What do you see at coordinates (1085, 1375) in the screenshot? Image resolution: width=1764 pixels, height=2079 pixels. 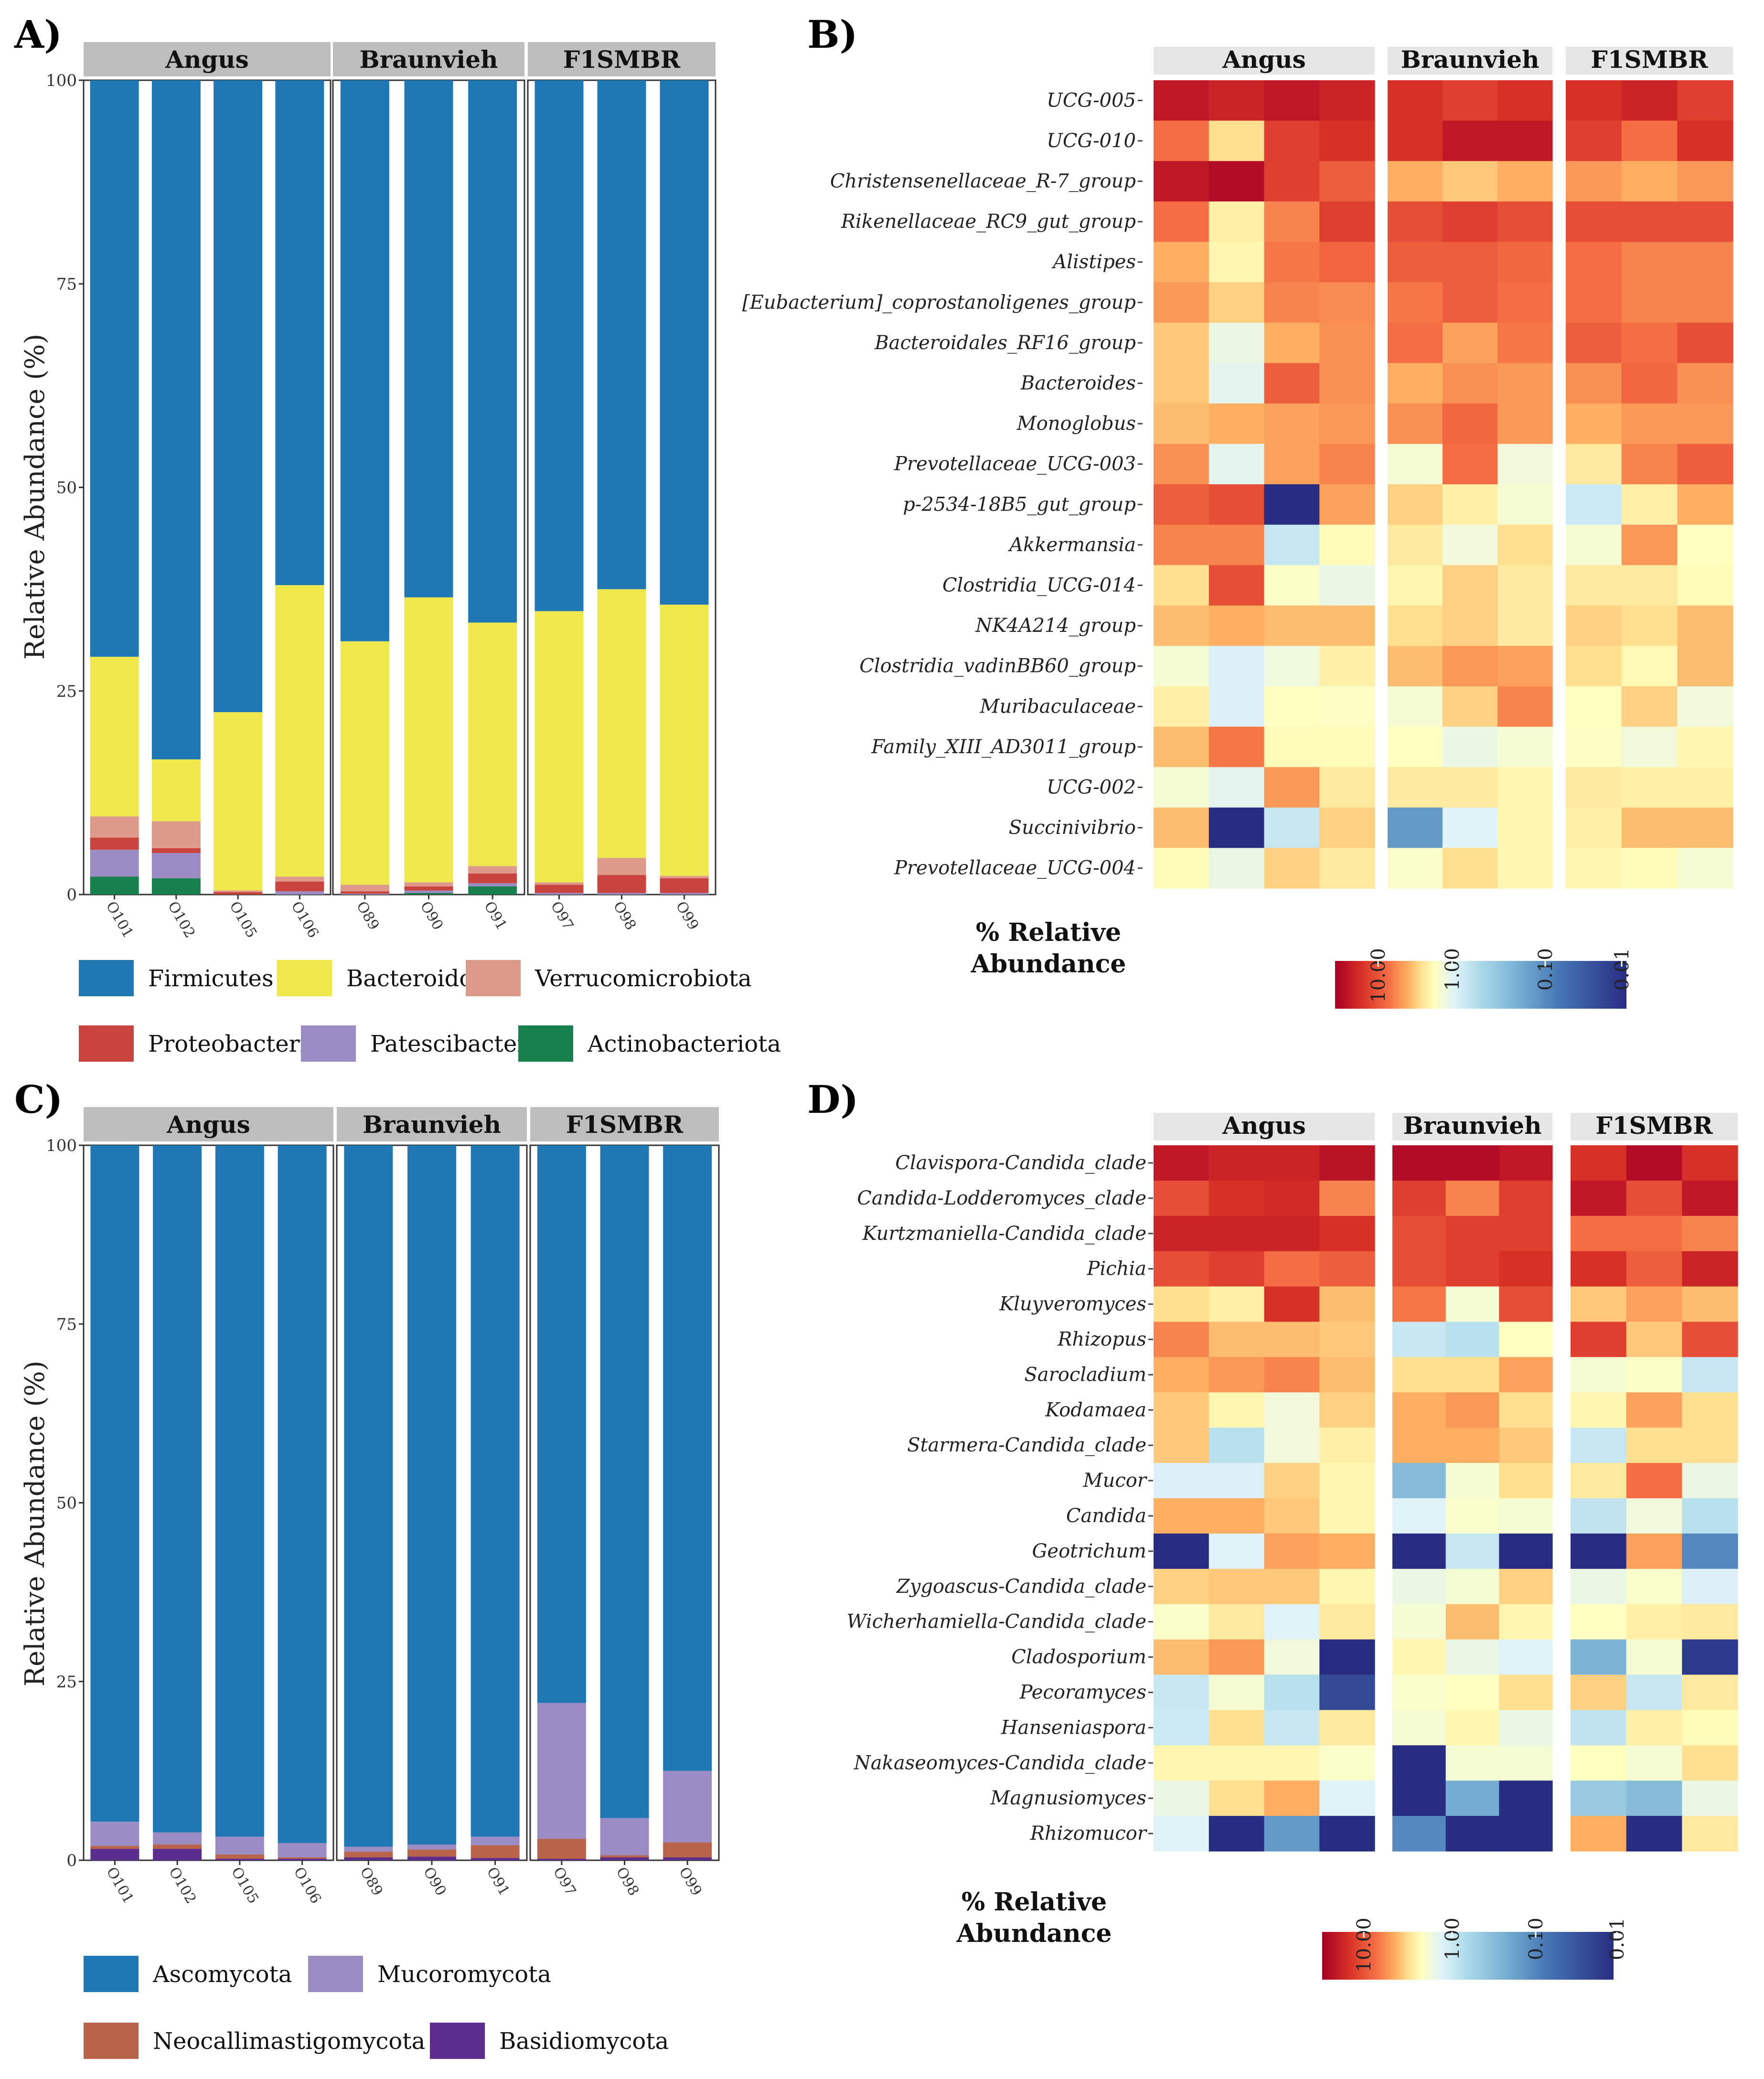 I see `row-label-sarocladium: Sarocladium` at bounding box center [1085, 1375].